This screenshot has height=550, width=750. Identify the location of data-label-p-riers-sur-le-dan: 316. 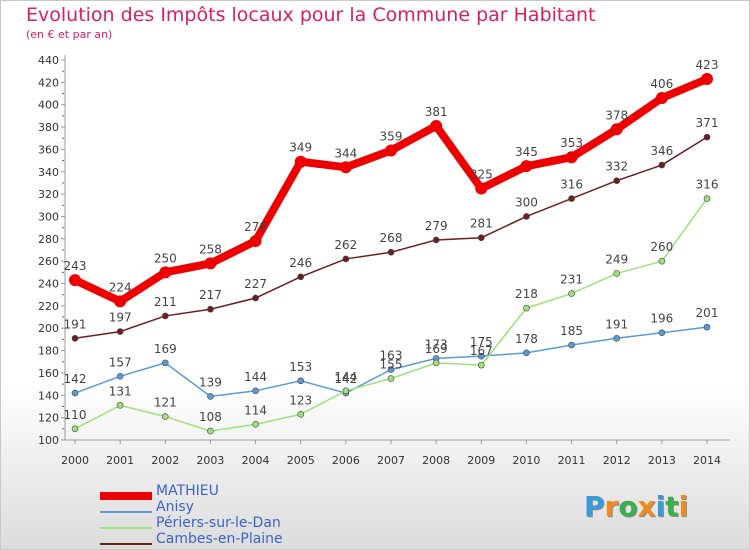
(707, 185).